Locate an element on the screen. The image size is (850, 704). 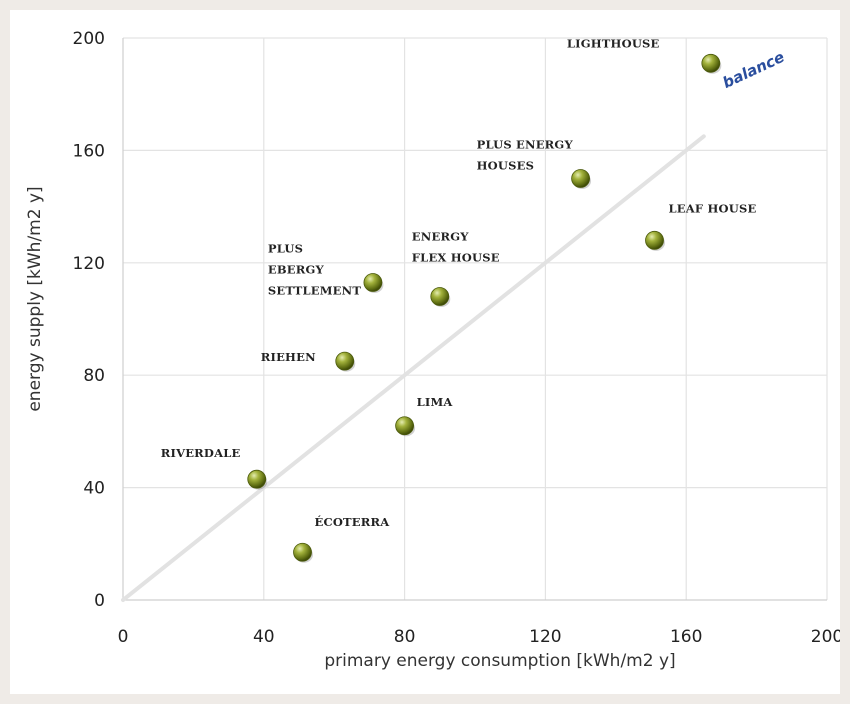
y-tick-label: 120 is located at coordinates (89, 264).